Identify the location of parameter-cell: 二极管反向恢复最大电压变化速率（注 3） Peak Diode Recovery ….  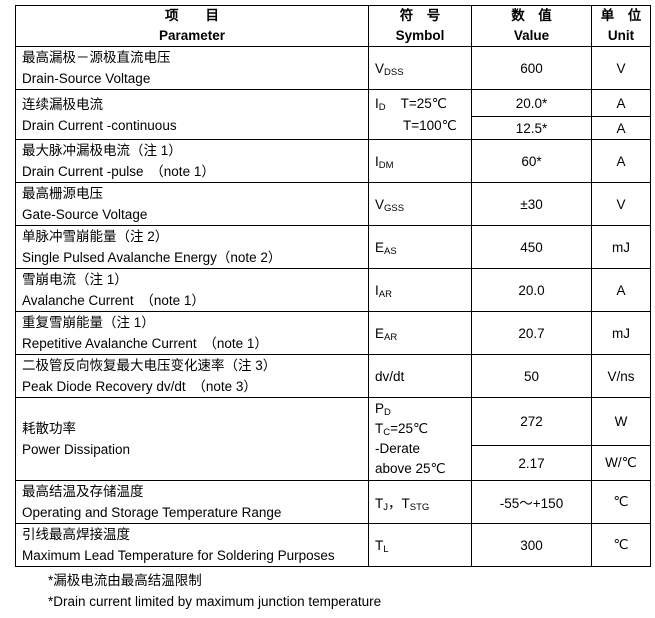
(192, 376).